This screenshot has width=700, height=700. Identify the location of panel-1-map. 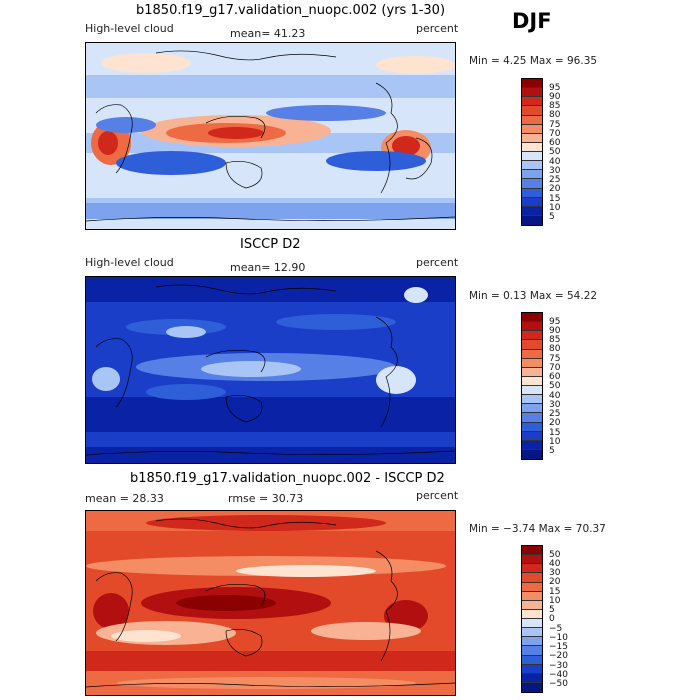
(270, 136).